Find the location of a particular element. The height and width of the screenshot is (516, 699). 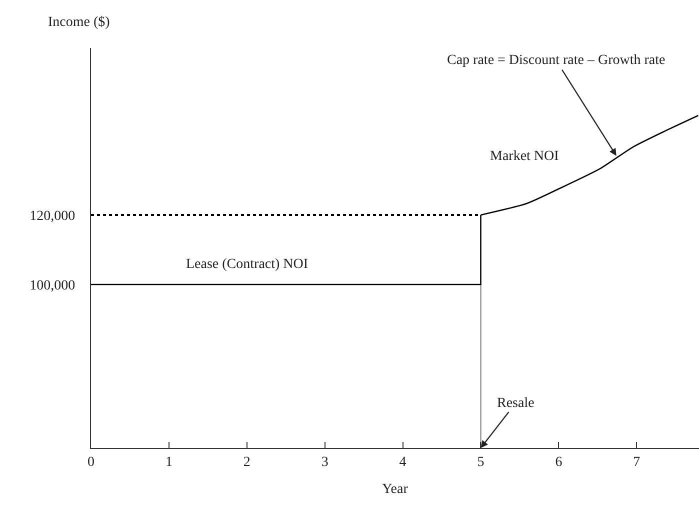

x-axis-title: Year is located at coordinates (395, 490).